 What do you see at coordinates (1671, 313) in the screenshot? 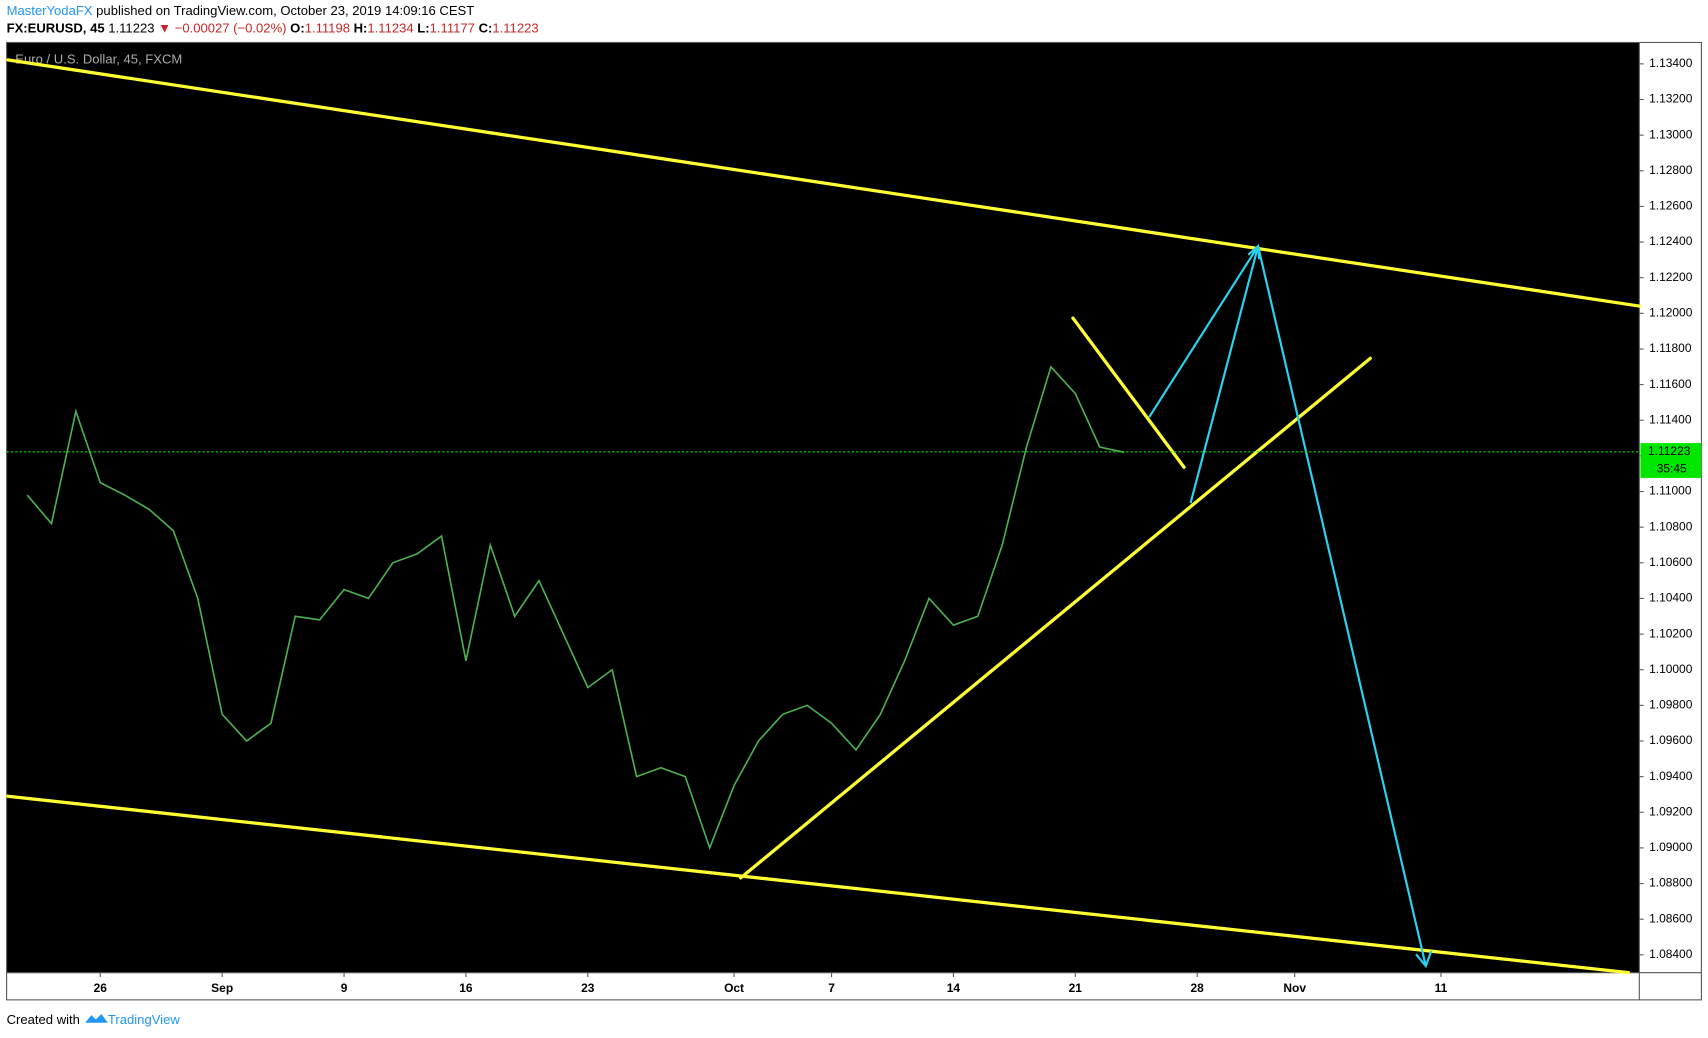
I see `y-tick-label: 1.12000` at bounding box center [1671, 313].